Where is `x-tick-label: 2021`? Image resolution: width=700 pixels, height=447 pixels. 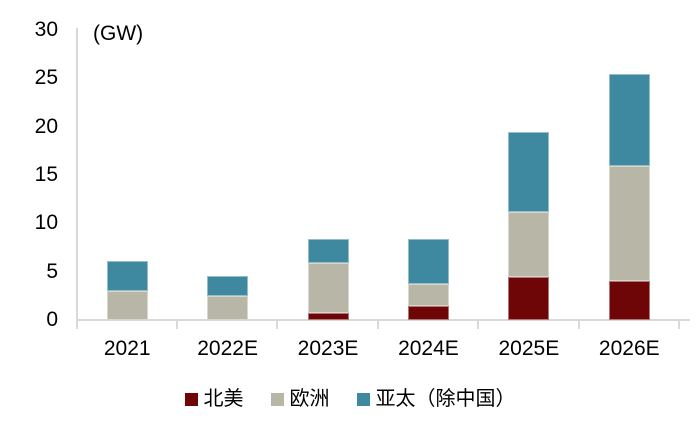 x-tick-label: 2021 is located at coordinates (127, 348).